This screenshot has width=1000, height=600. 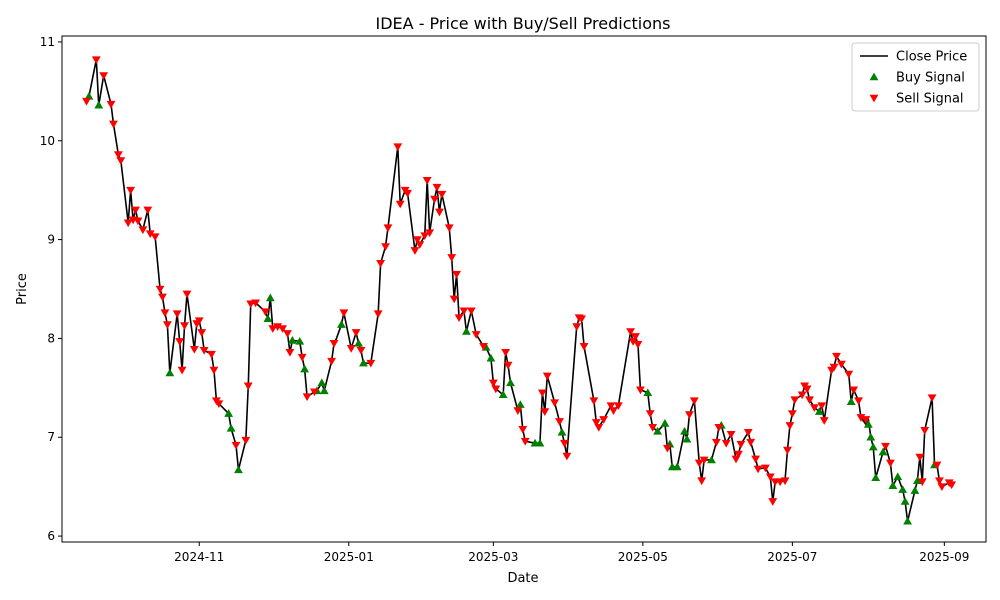 I want to click on legend: Close Price Buy Signal Sell Signal, so click(x=915, y=77).